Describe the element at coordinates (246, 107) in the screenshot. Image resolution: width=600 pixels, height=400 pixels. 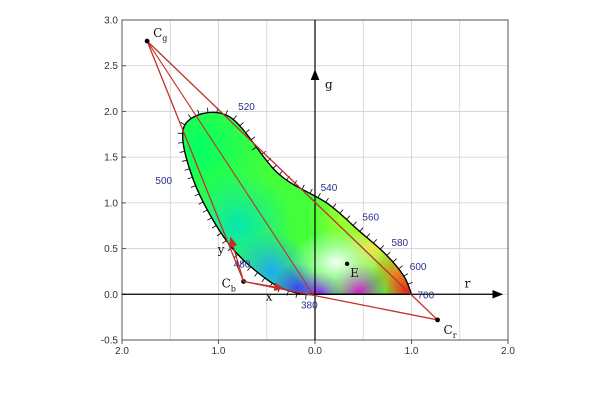
I see `wavelength-label-520: 520` at that location.